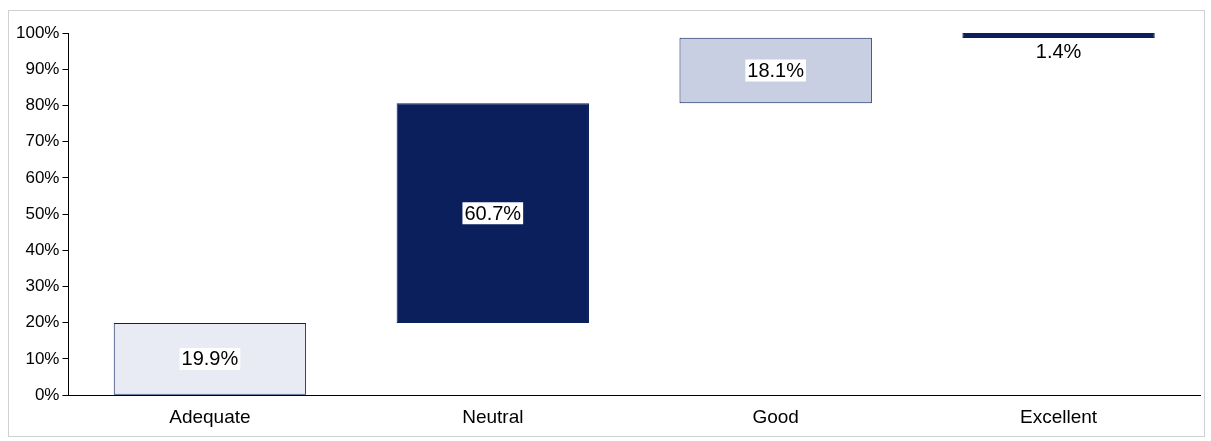  I want to click on x-tick-label: Neutral, so click(493, 416).